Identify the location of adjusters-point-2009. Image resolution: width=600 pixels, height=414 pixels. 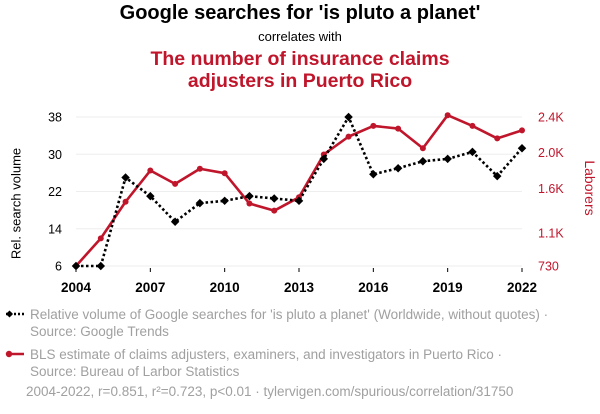
(199, 168).